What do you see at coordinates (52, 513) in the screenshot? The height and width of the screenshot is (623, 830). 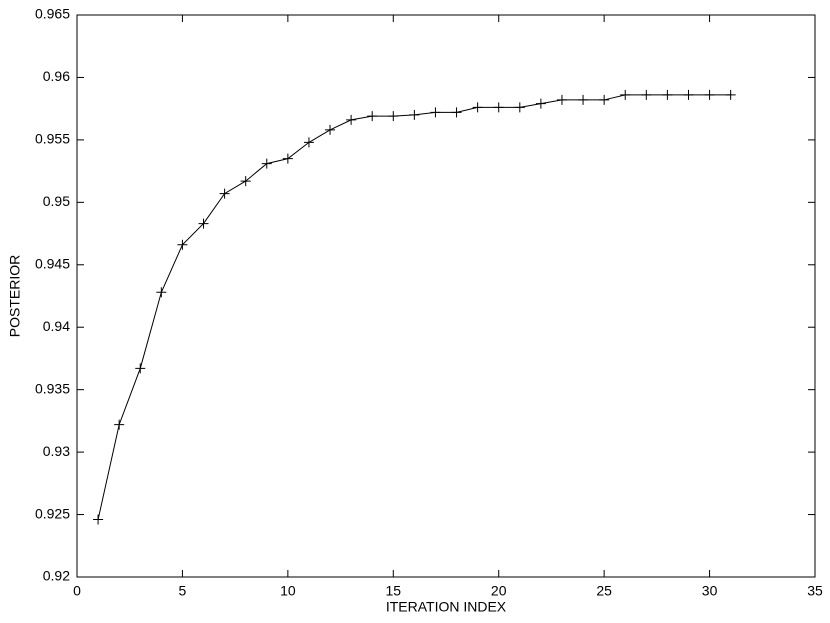 I see `y-tick-label: 0.925` at bounding box center [52, 513].